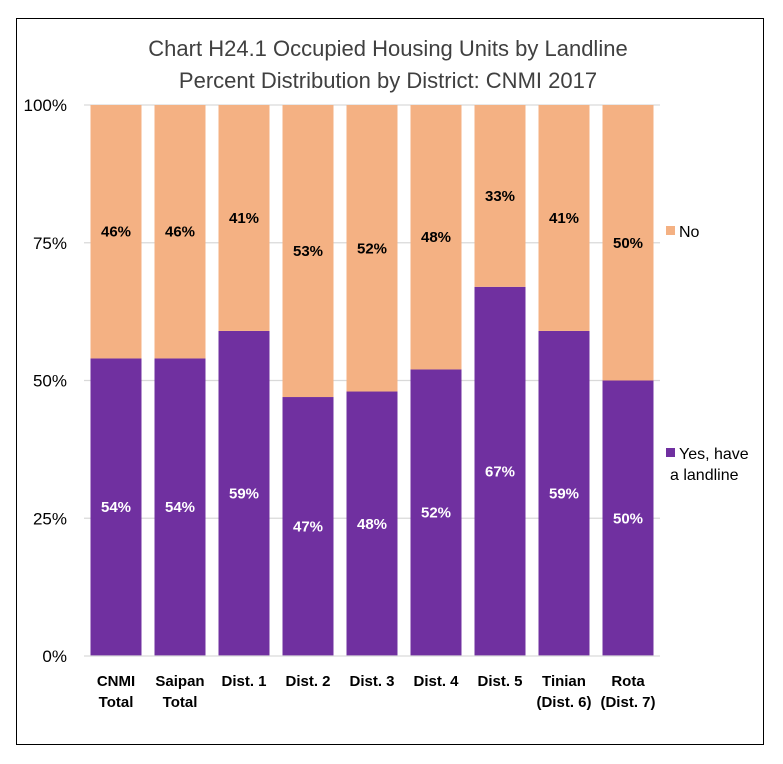  I want to click on y-tick-label: 100%, so click(45, 105).